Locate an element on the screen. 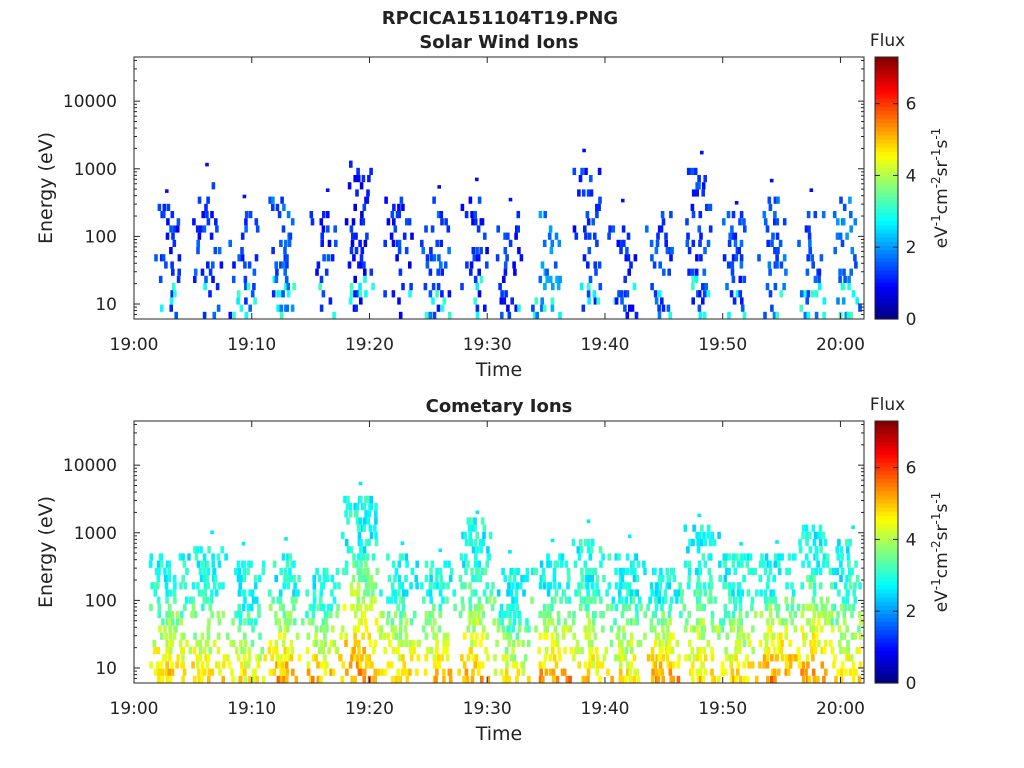 This screenshot has height=768, width=1024. x-tick-label: 19:50 is located at coordinates (722, 709).